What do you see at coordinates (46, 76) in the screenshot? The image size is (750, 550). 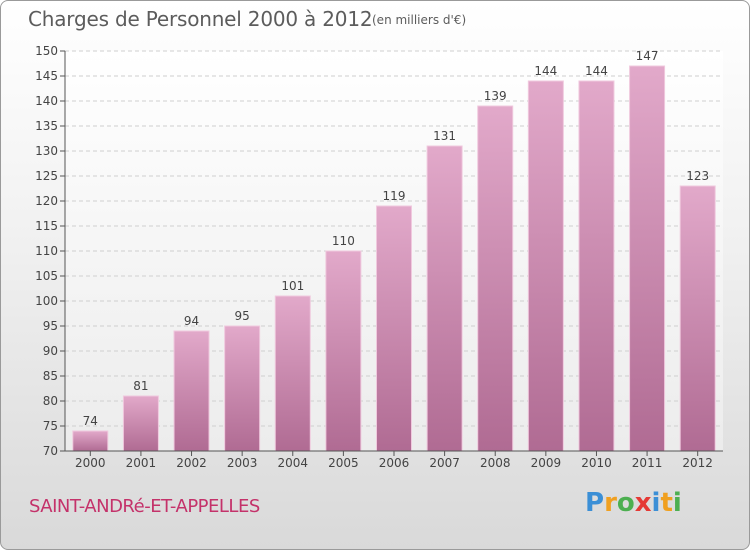 I see `y-tick-label: 145` at bounding box center [46, 76].